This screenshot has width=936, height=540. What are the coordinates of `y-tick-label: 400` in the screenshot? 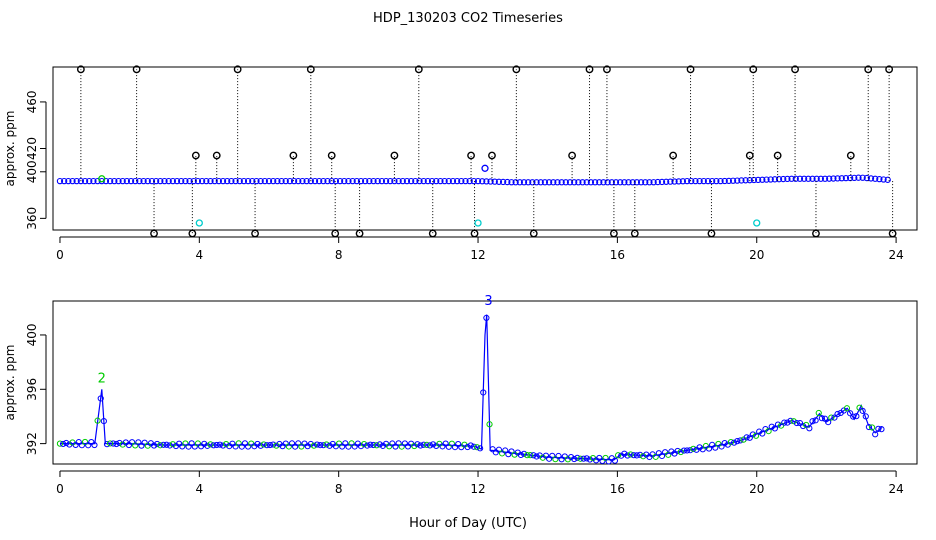 It's located at (32, 171).